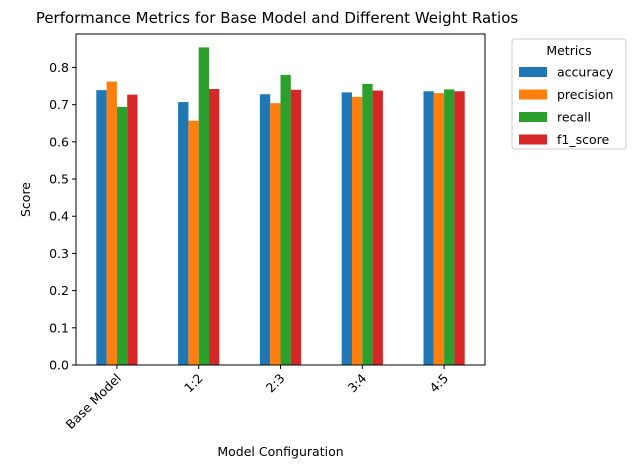 The height and width of the screenshot is (475, 635). I want to click on legend-label-f1-score: f1_score, so click(583, 139).